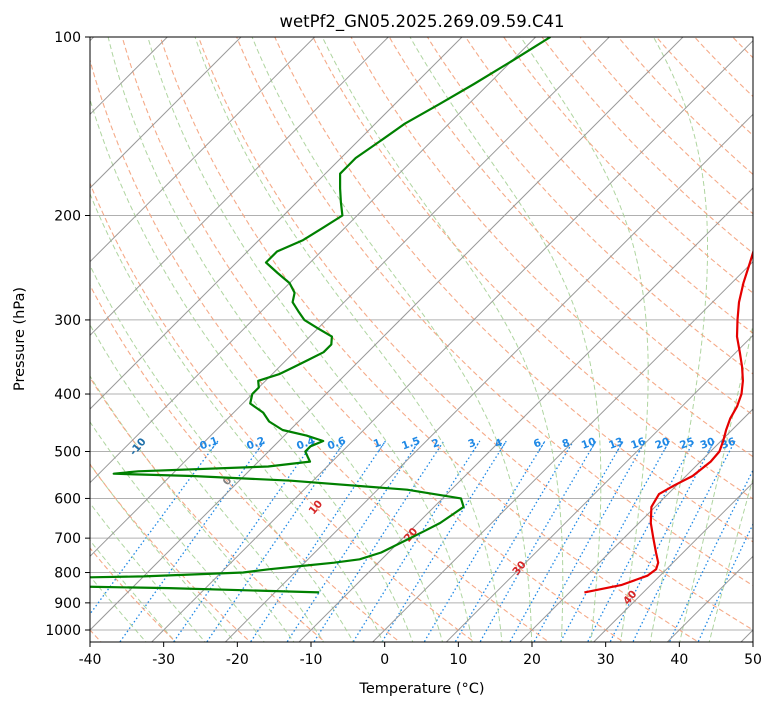  I want to click on mixing-ratio-label: 2, so click(435, 444).